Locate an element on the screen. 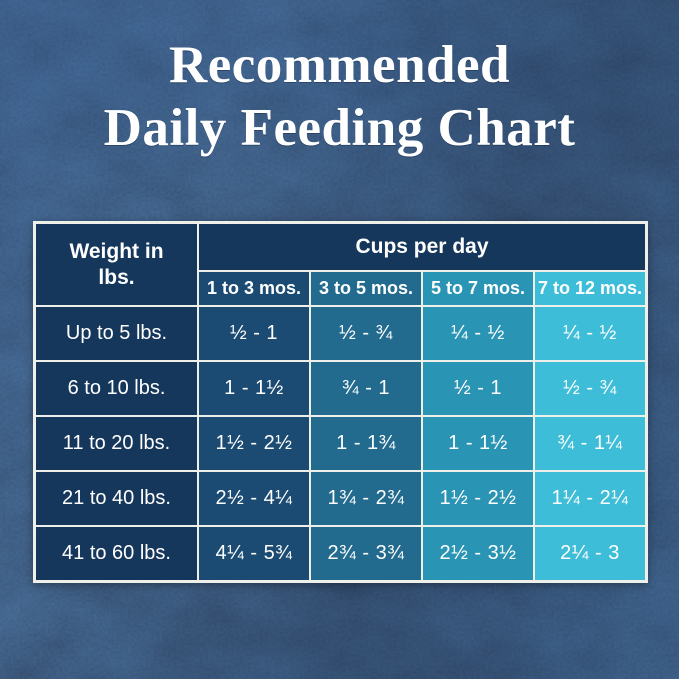 This screenshot has width=679, height=679. value-cell: 1¾ - 2¾ is located at coordinates (366, 498).